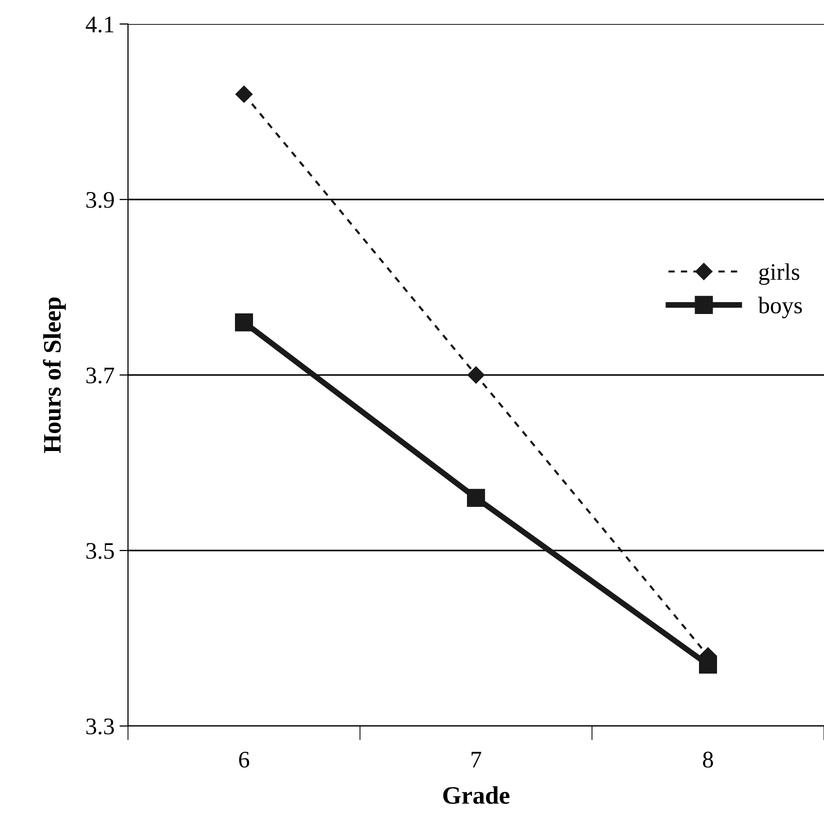  Describe the element at coordinates (54, 376) in the screenshot. I see `y-axis-title: Hours of Sleep` at that location.